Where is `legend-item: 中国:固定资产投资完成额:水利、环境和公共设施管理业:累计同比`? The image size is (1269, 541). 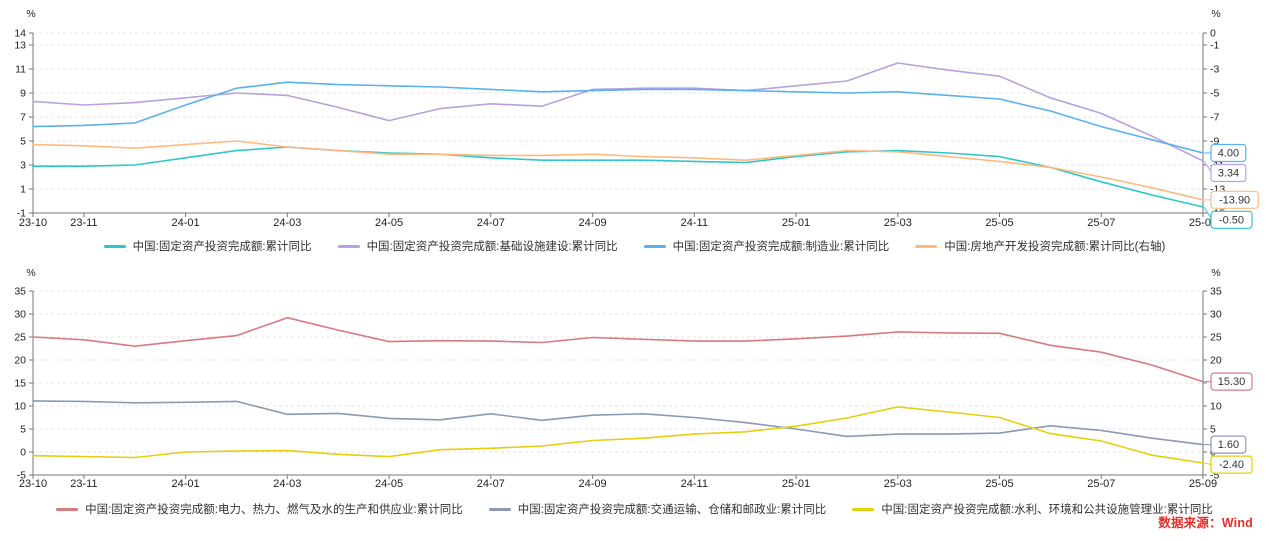
legend-item: 中国:固定资产投资完成额:水利、环境和公共设施管理业:累计同比 is located at coordinates (1032, 509).